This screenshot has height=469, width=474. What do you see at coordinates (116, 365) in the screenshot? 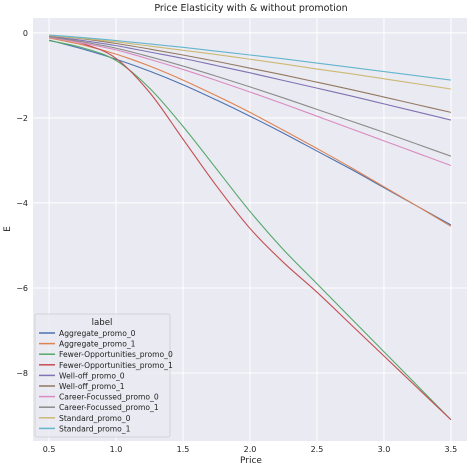
I see `legend-entry: Fewer-Opportunities_promo_1` at bounding box center [116, 365].